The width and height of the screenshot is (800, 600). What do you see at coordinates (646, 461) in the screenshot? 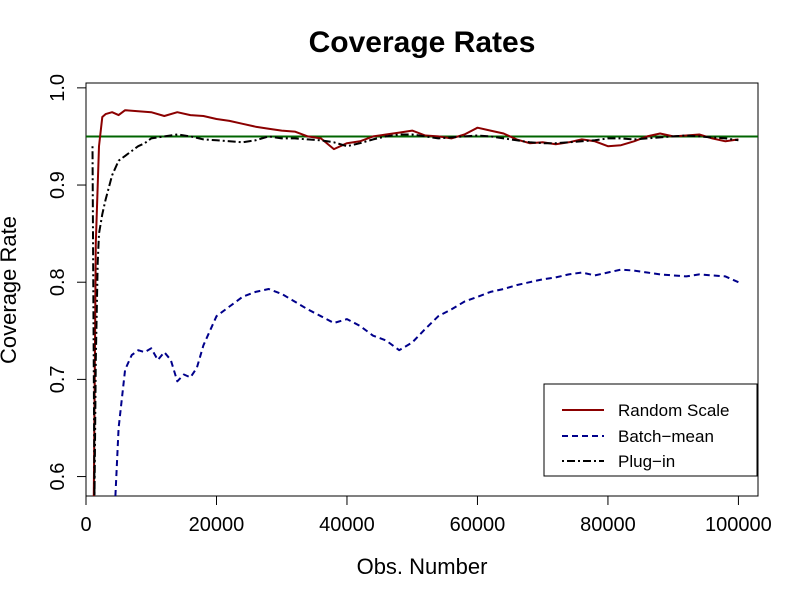
I see `legend-label-plug-in: Plug−in` at bounding box center [646, 461].